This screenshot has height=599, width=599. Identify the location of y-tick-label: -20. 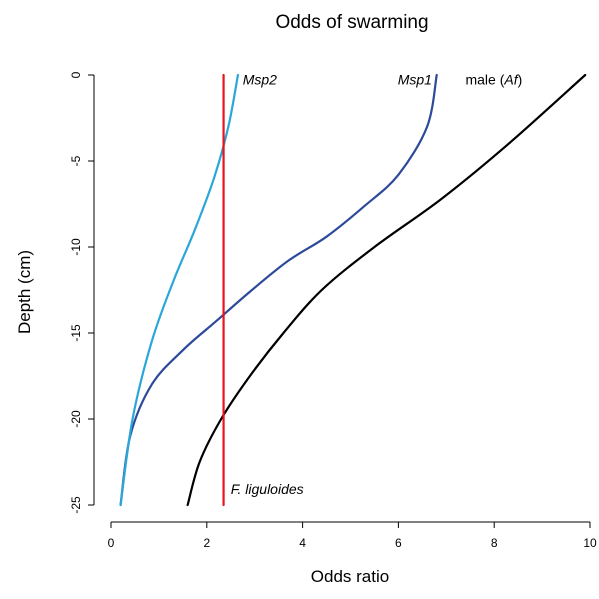
(76, 419).